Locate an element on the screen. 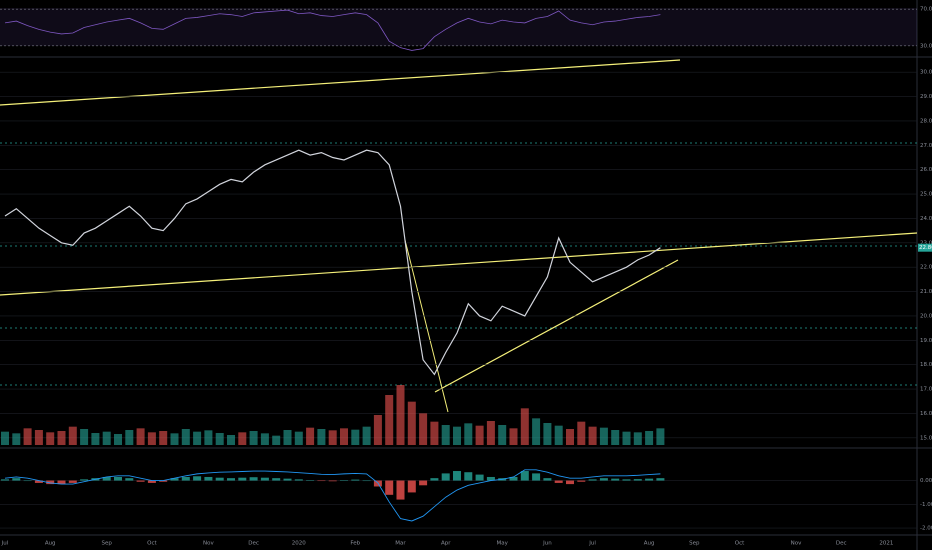 The width and height of the screenshot is (932, 550). rsi-band is located at coordinates (458, 27).